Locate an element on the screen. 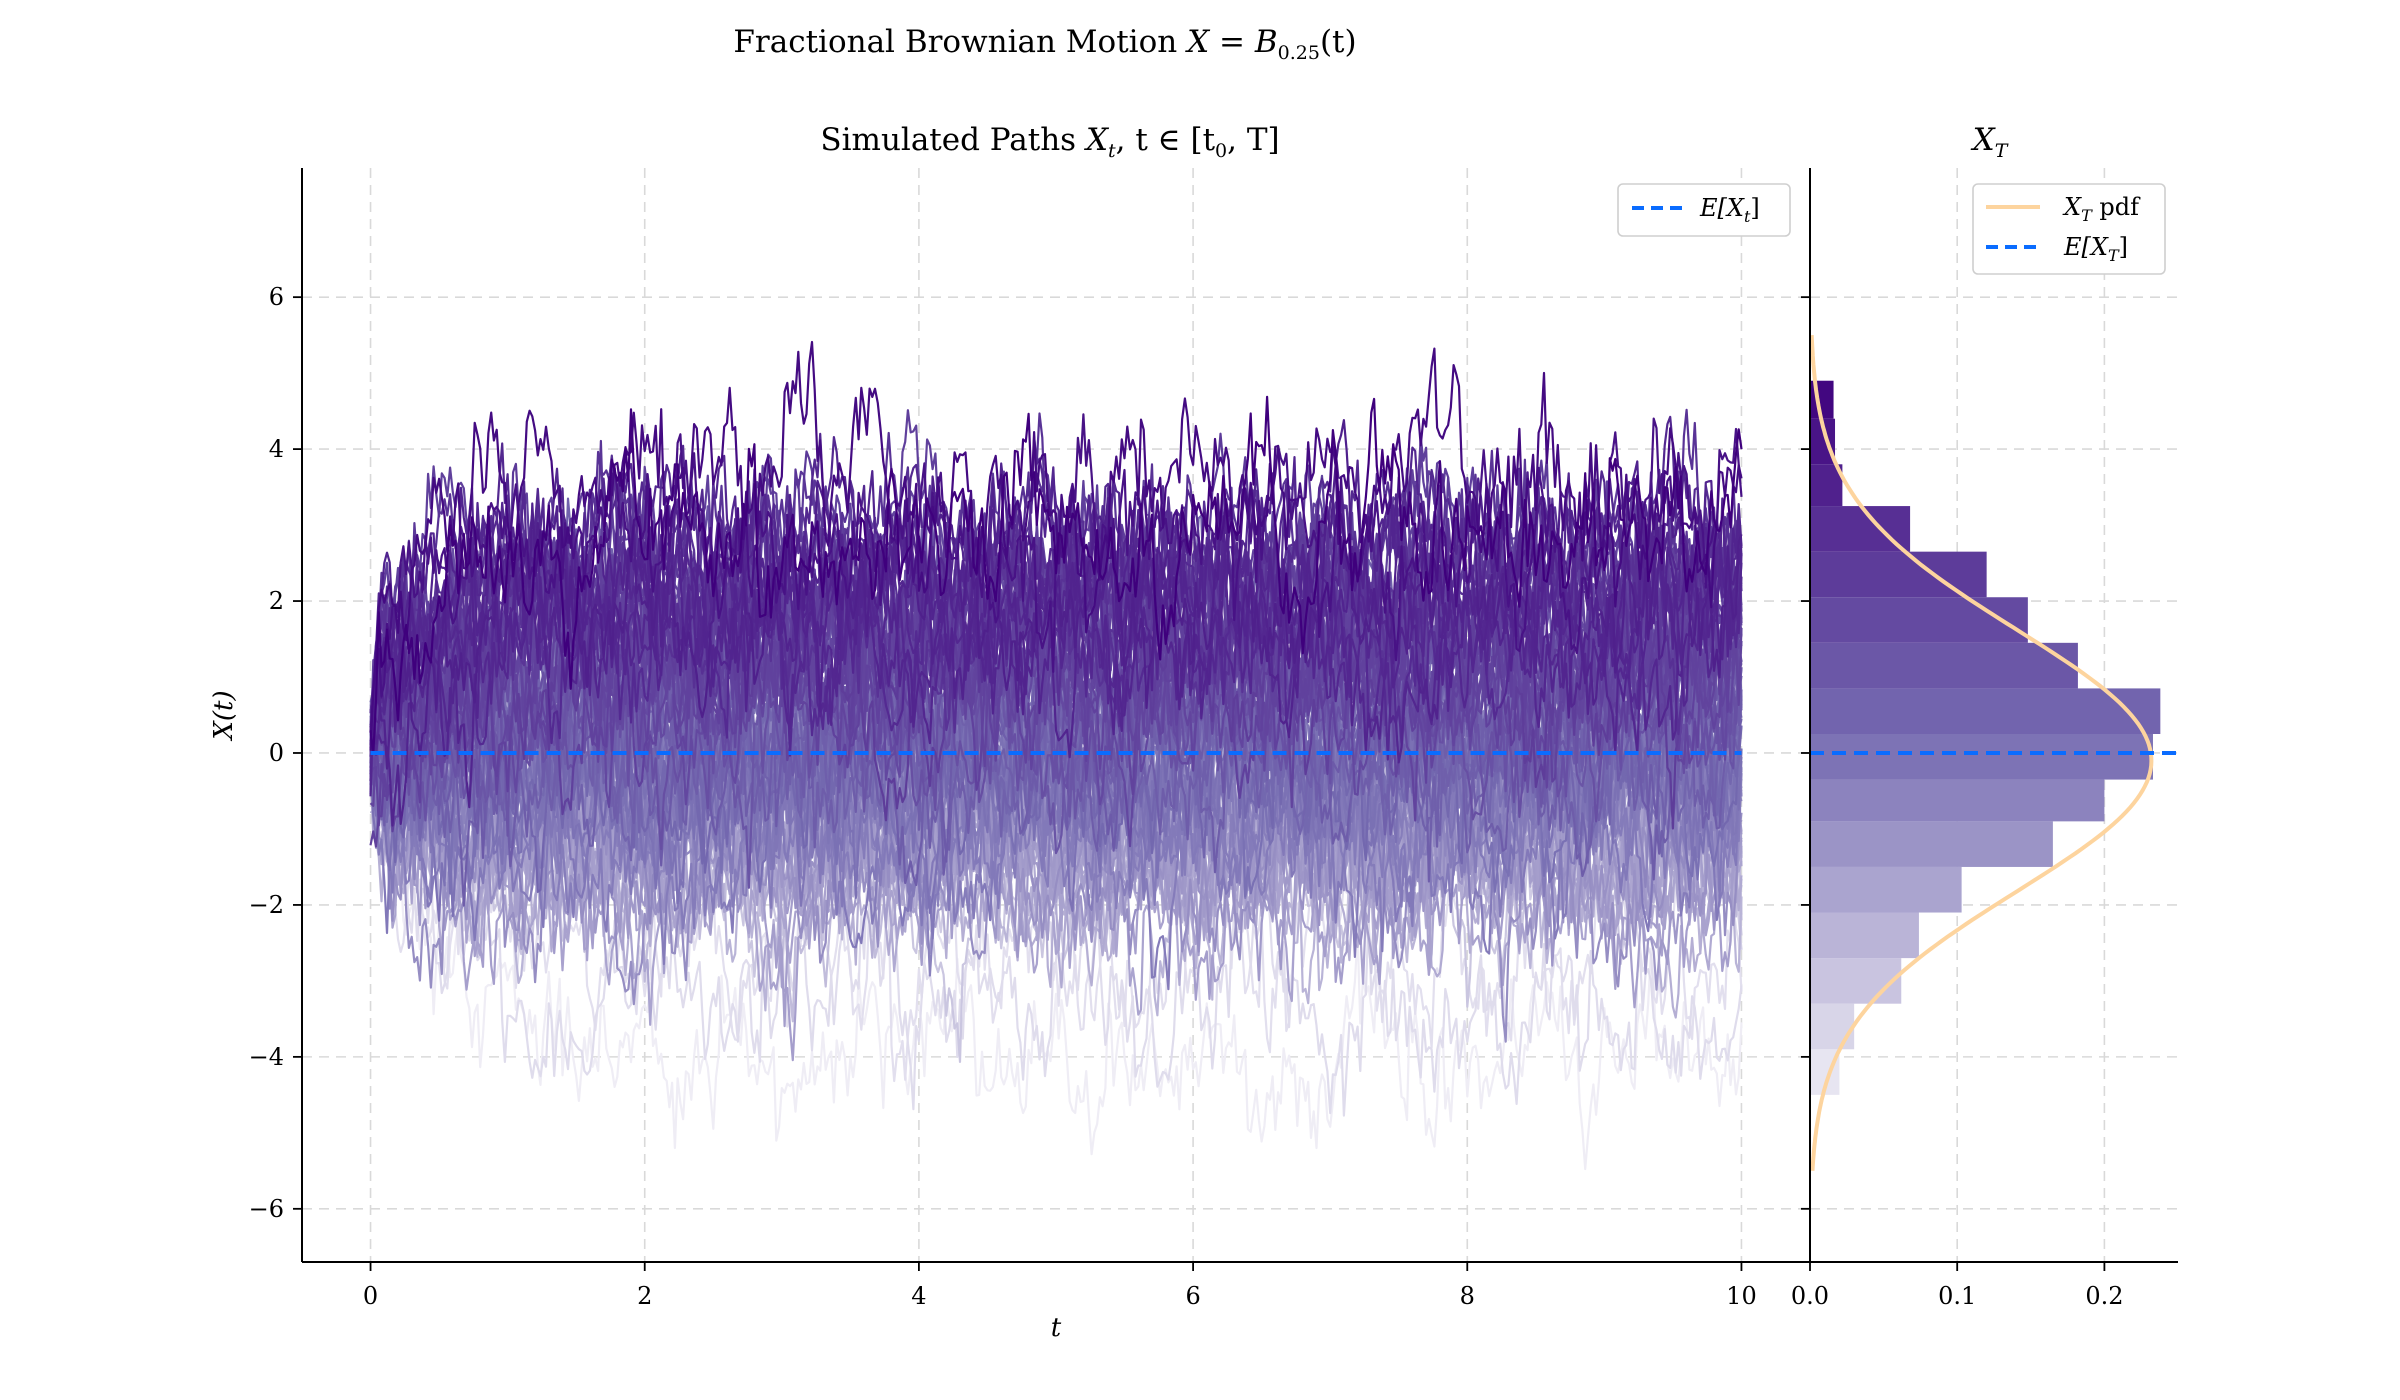 Image resolution: width=2400 pixels, height=1400 pixels. paths-y-ticks: −6 −4 −2 0 2 4 6 is located at coordinates (275, 753).